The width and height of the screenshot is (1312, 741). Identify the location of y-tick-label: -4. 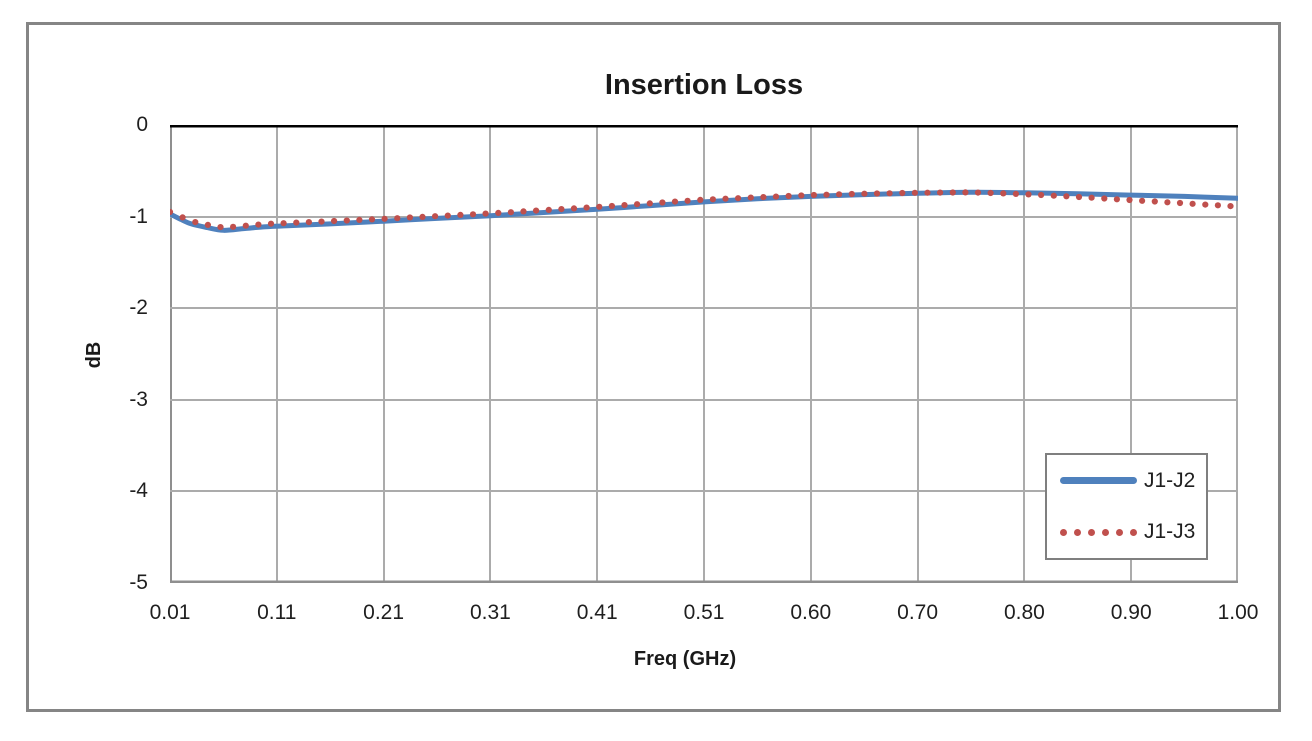
(138, 491).